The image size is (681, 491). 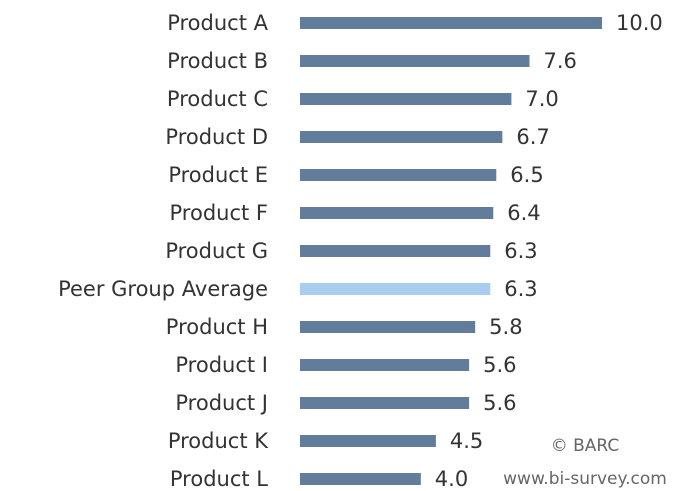 I want to click on category-label: Product D, so click(x=216, y=137).